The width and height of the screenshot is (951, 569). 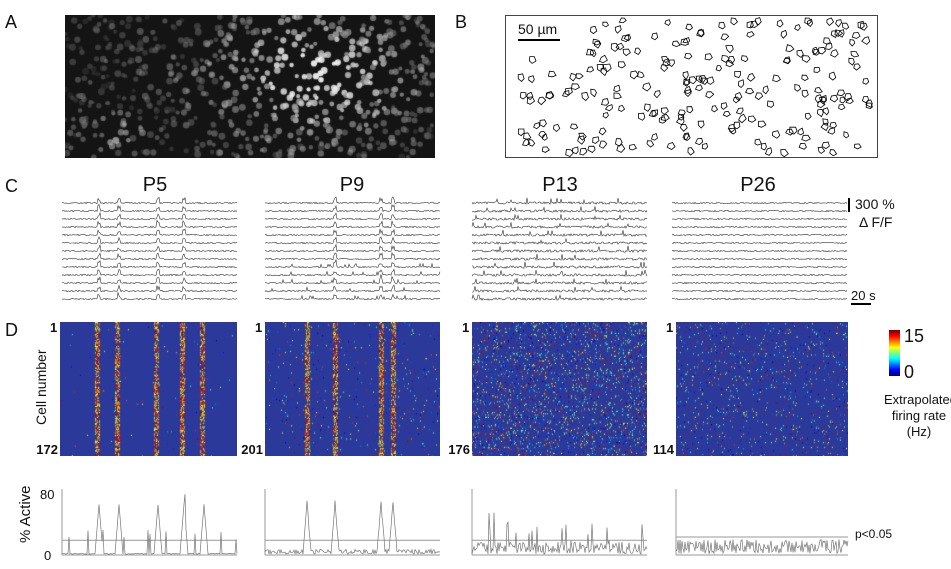 What do you see at coordinates (876, 222) in the screenshot?
I see `amplitude-unit: Δ F/F` at bounding box center [876, 222].